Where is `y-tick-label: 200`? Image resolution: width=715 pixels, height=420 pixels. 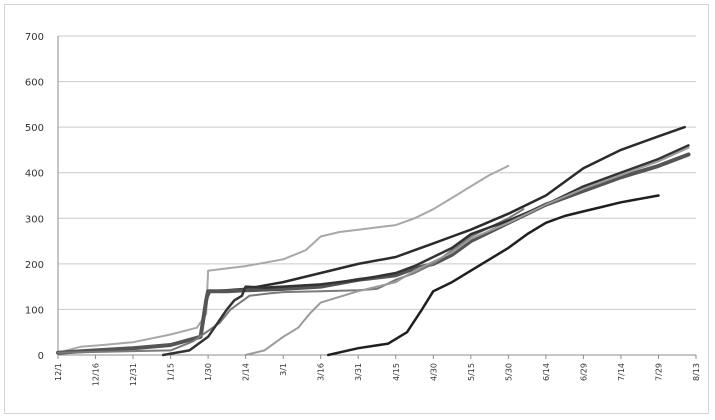 y-tick-label: 200 is located at coordinates (34, 265).